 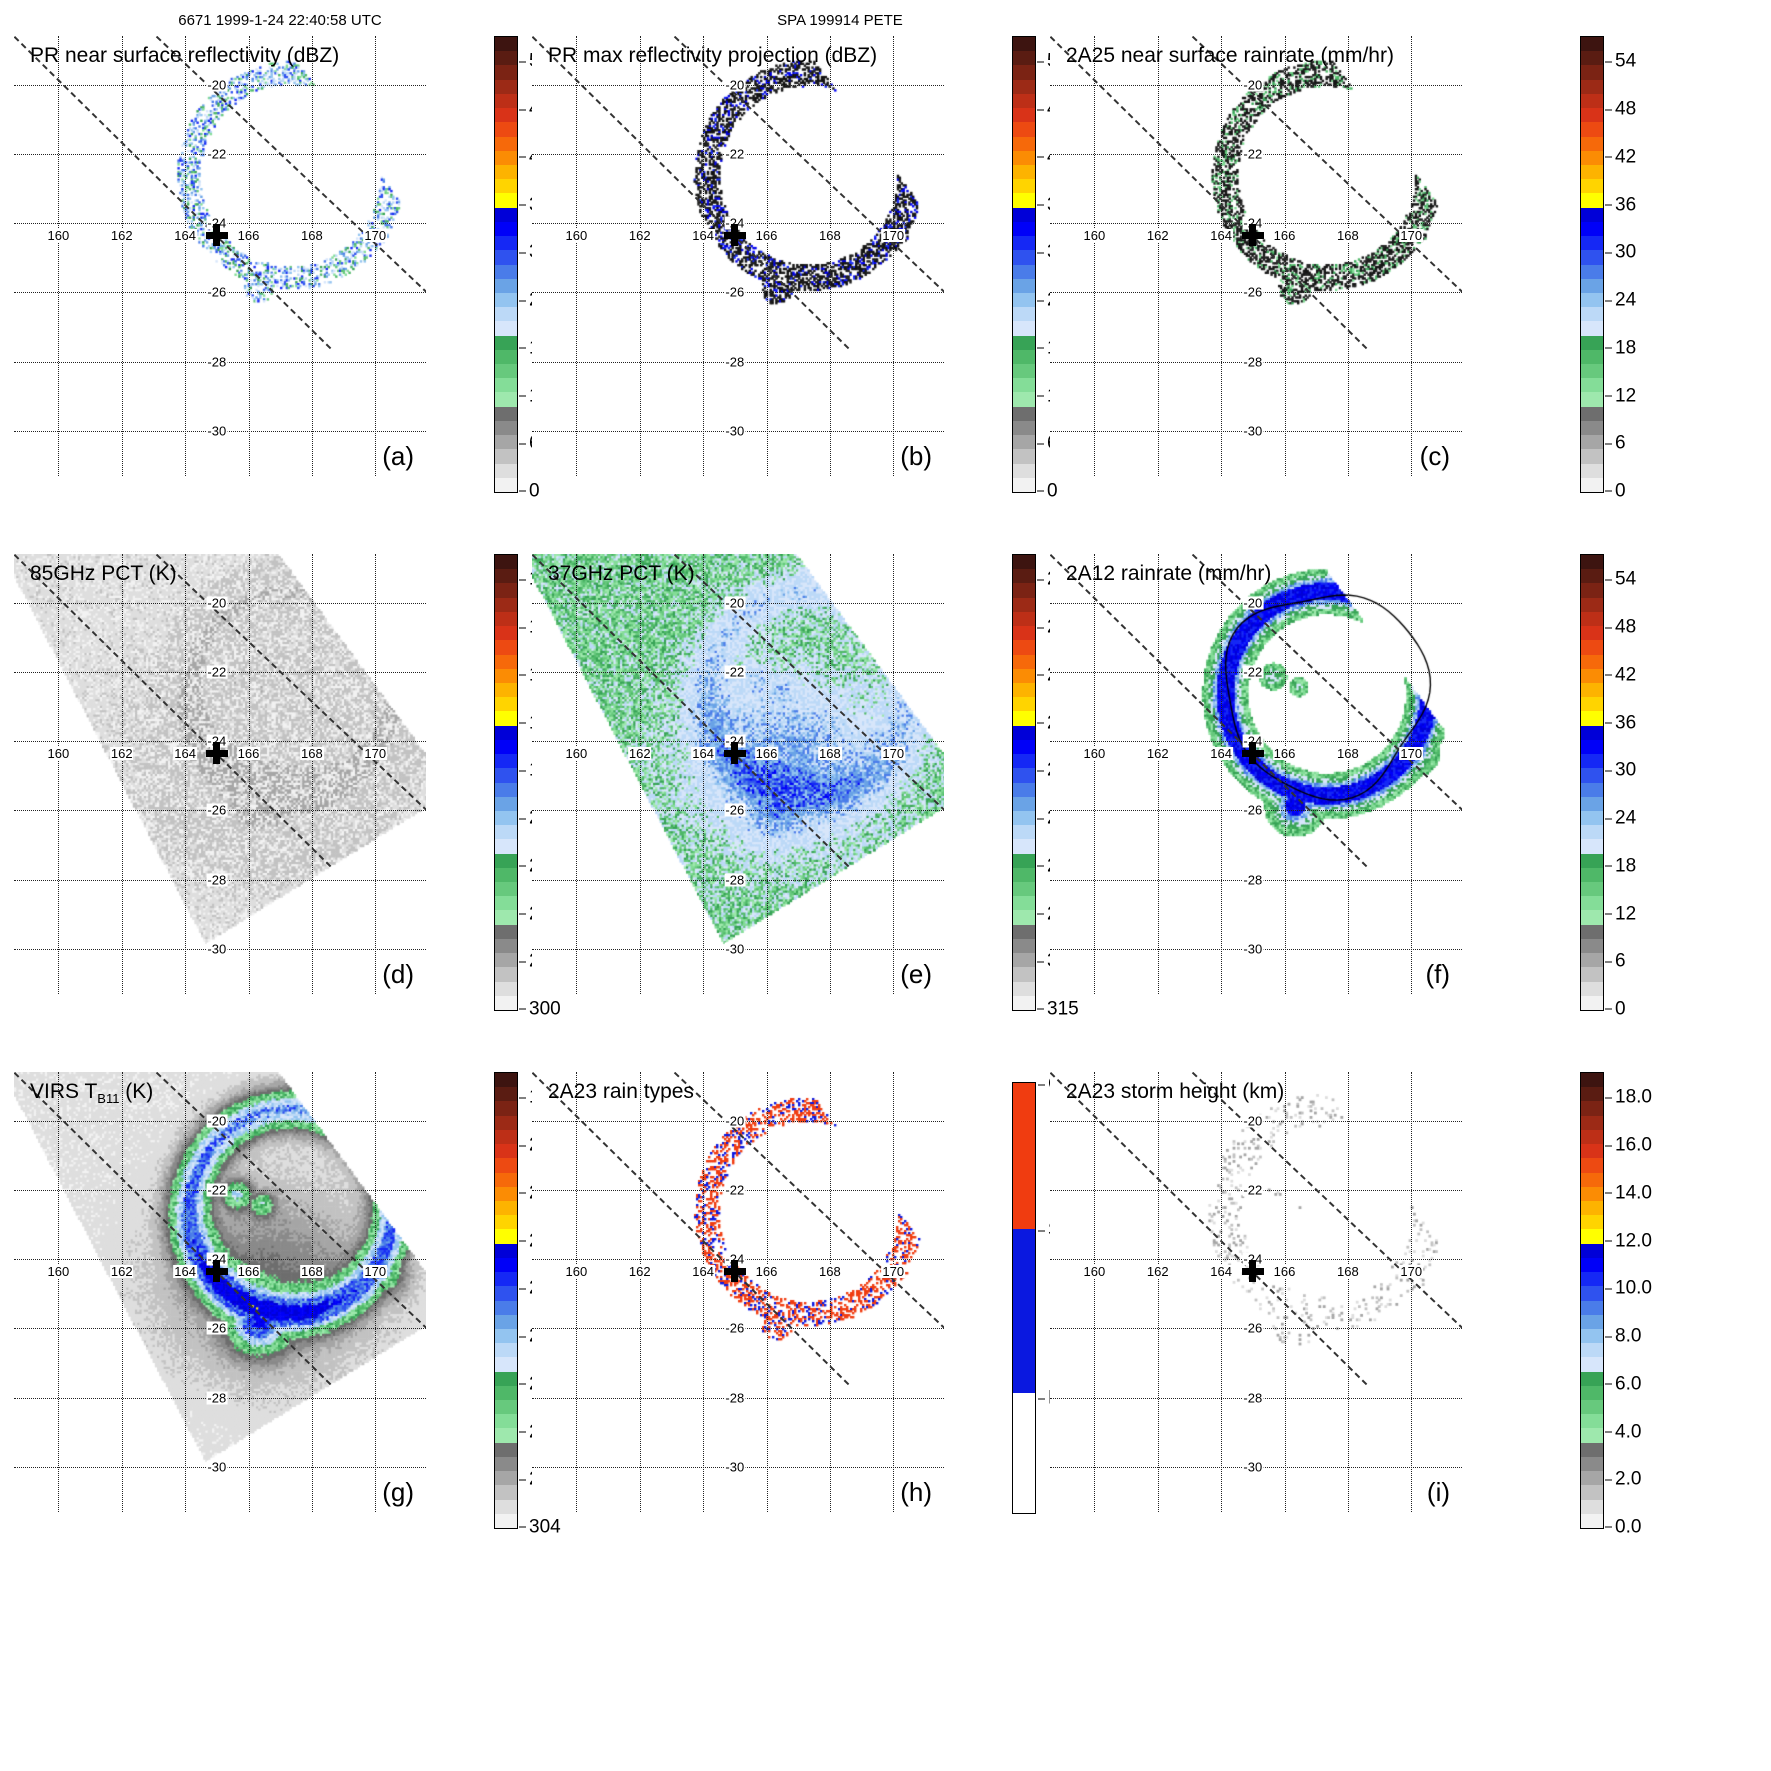 I want to click on lon-tick-label: 170, so click(x=375, y=1272).